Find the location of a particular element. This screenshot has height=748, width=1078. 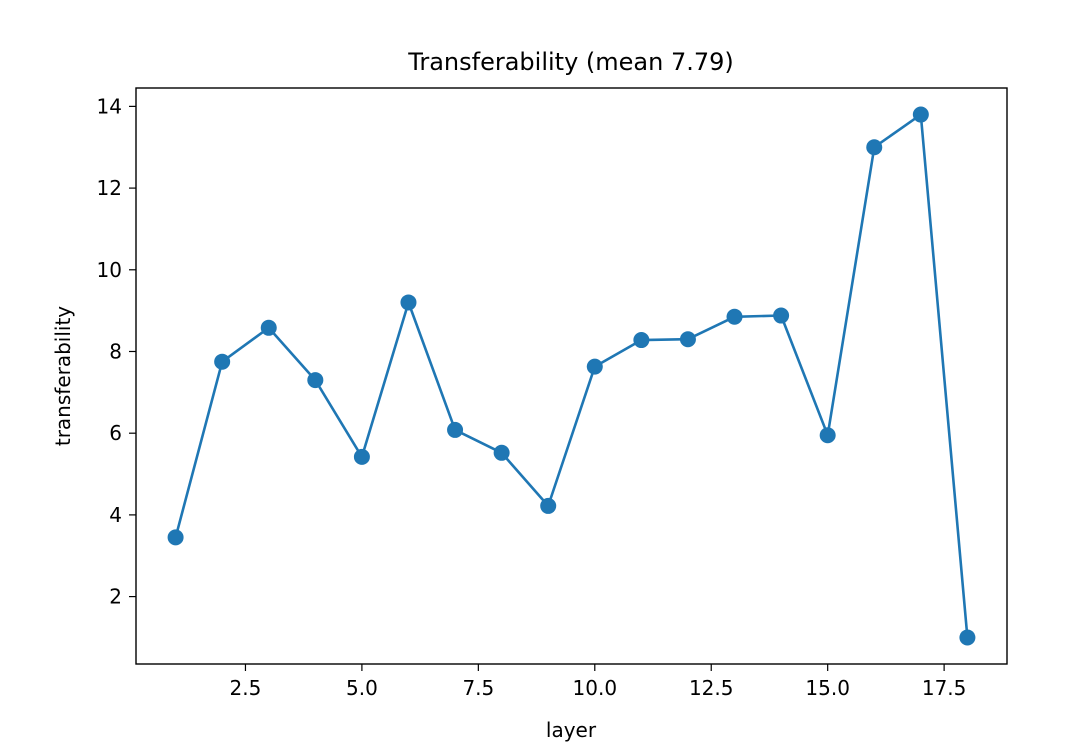

y-tick-label: 4 is located at coordinates (115, 515).